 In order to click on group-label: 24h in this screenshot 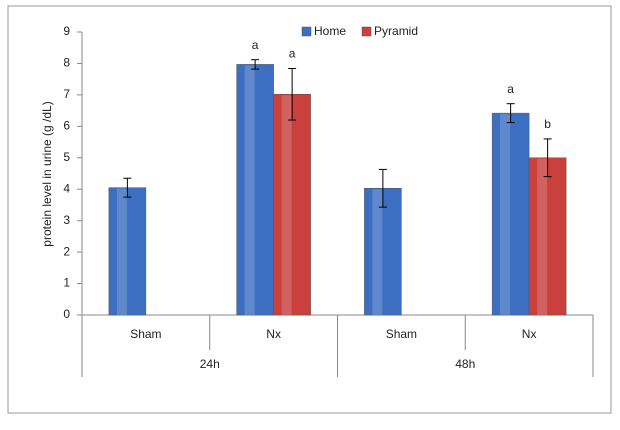, I will do `click(210, 364)`.